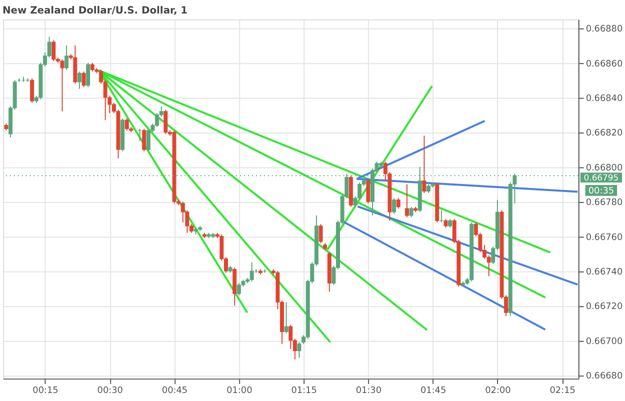 The image size is (625, 401). I want to click on y-tick-label: 0.66720, so click(604, 307).